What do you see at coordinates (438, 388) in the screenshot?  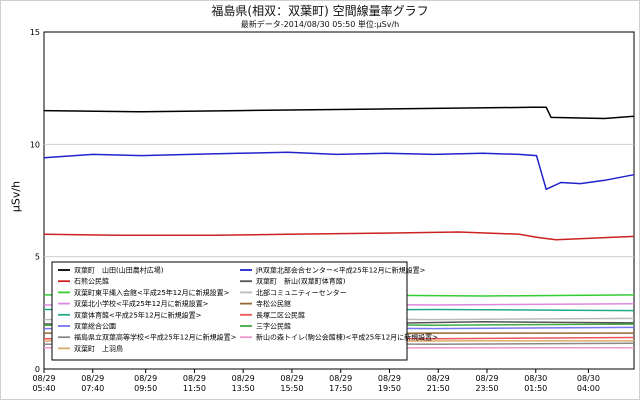 I see `x-tick-time: 21:50` at bounding box center [438, 388].